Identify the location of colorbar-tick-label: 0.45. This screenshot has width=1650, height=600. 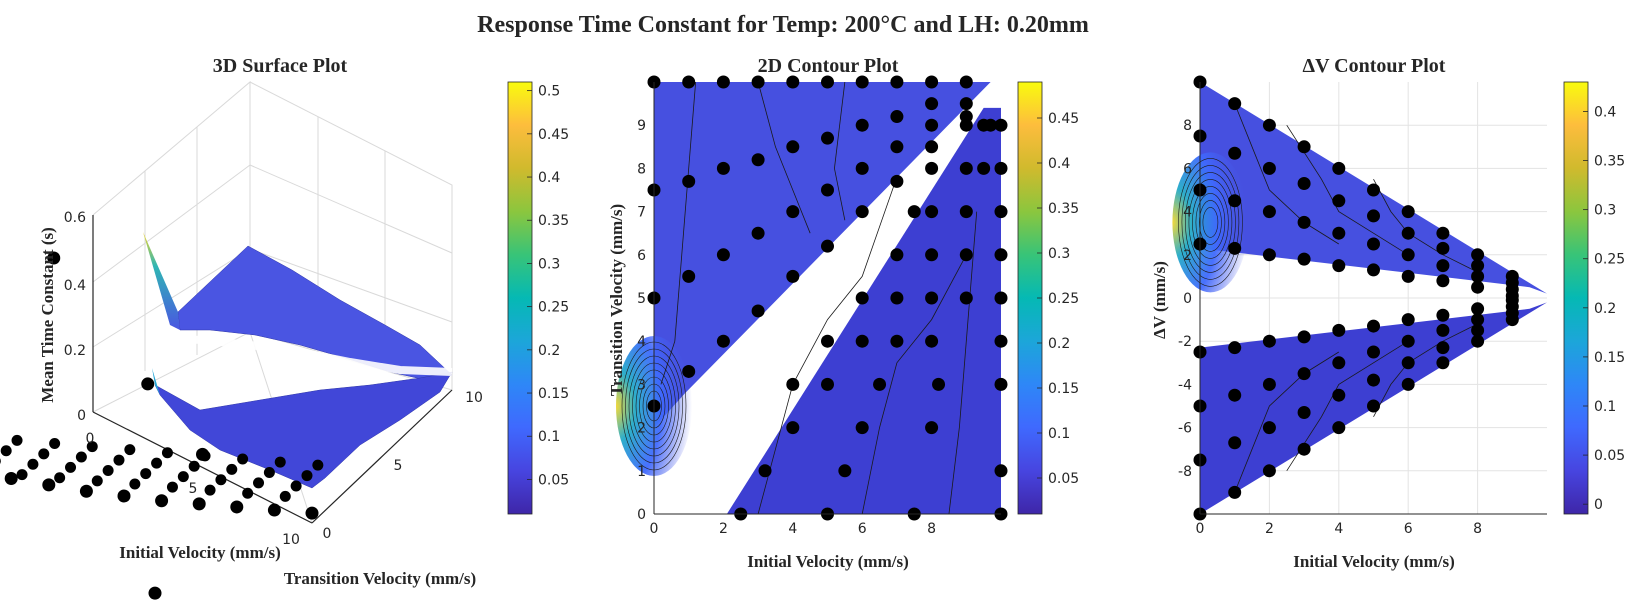
(553, 135).